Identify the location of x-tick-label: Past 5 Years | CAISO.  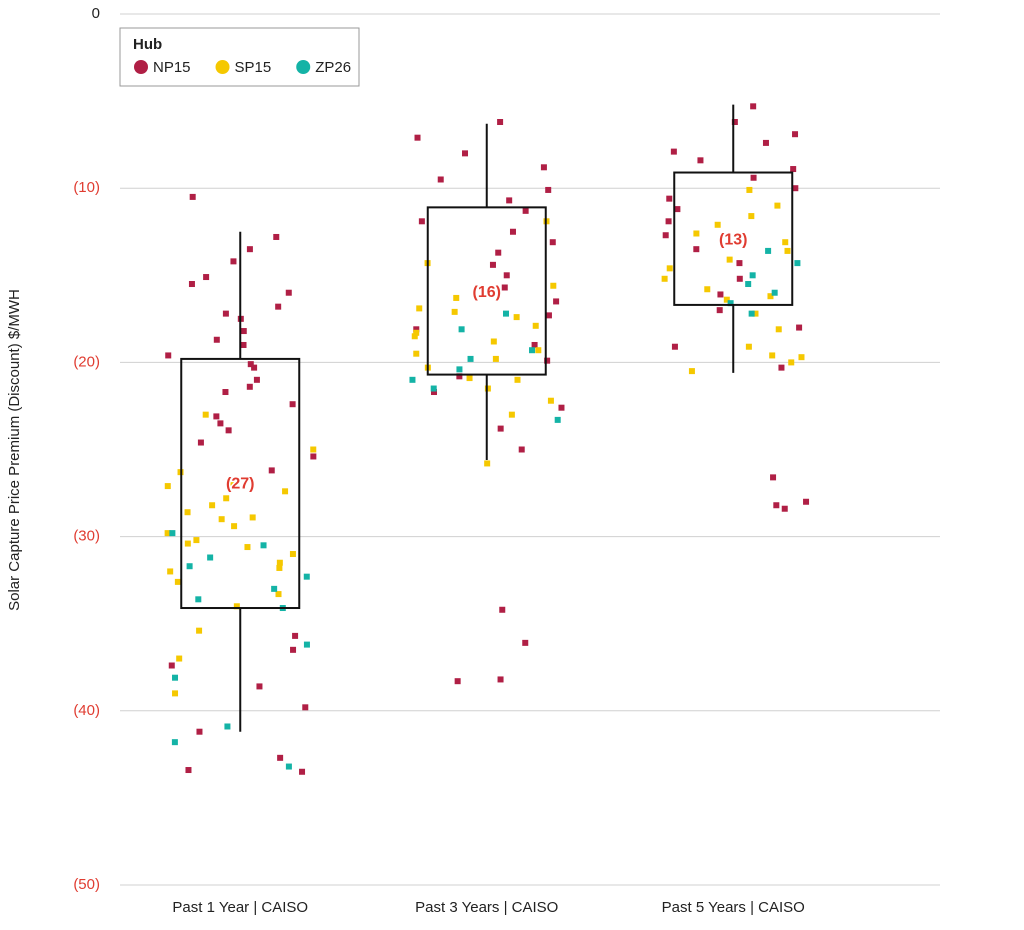
(733, 907).